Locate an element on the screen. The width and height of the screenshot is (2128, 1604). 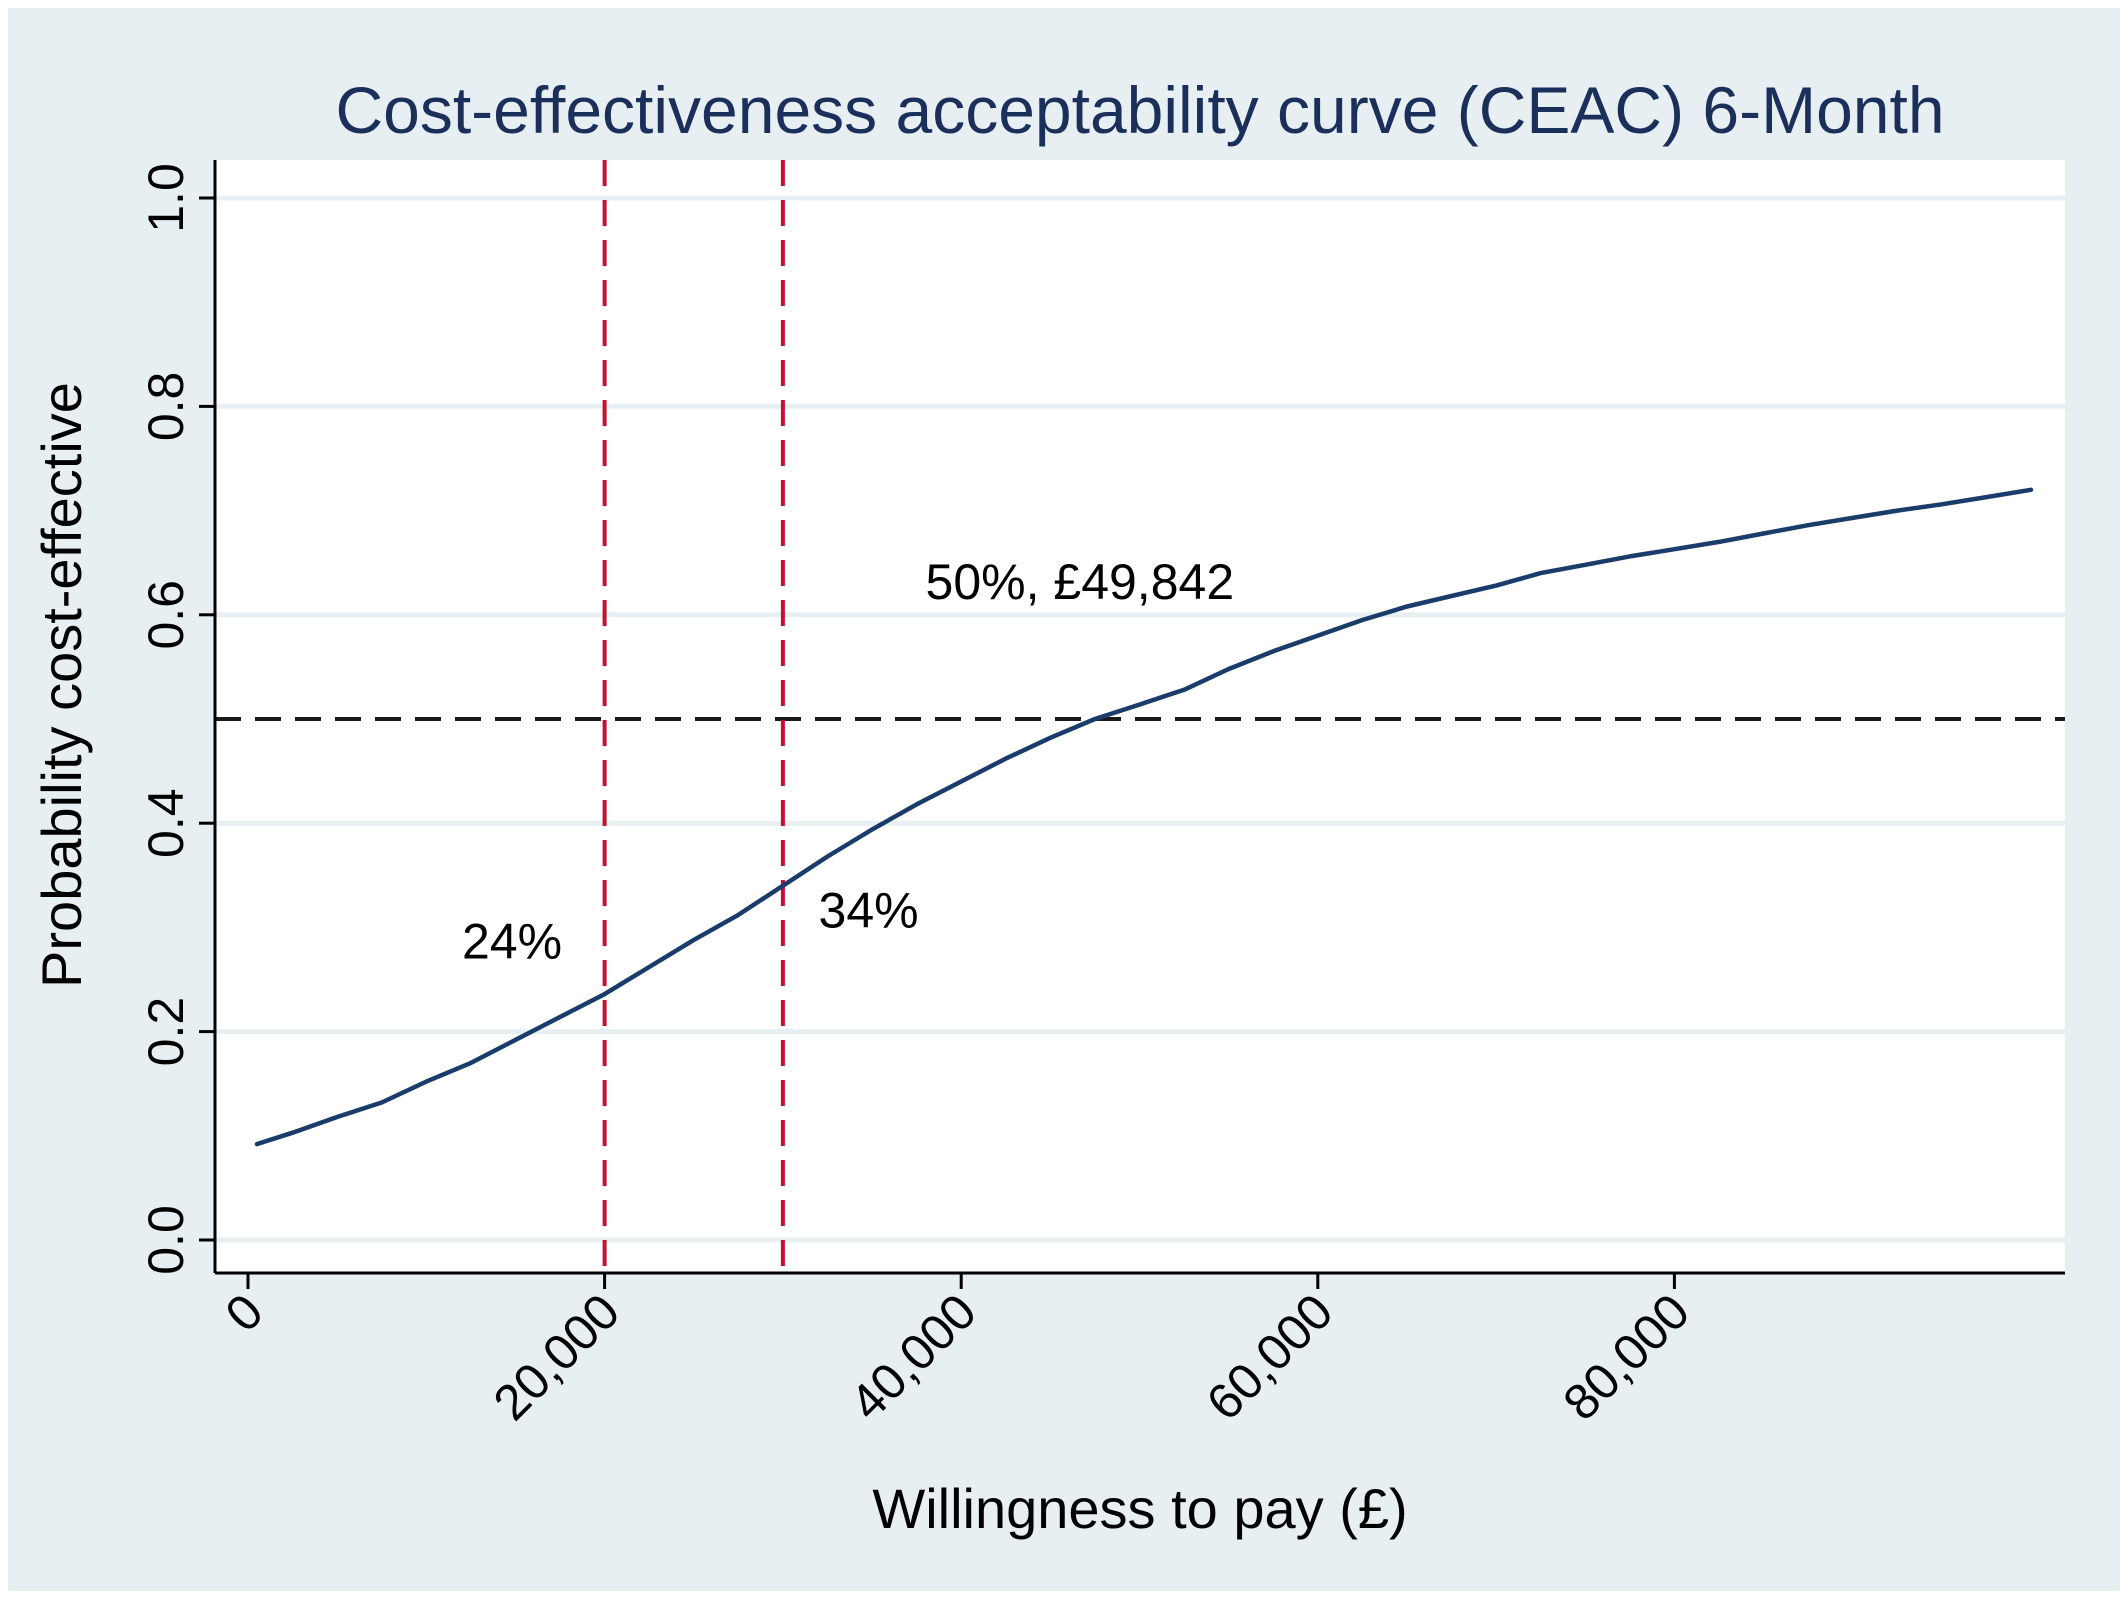
y-tick-label: 1.0 is located at coordinates (166, 198).